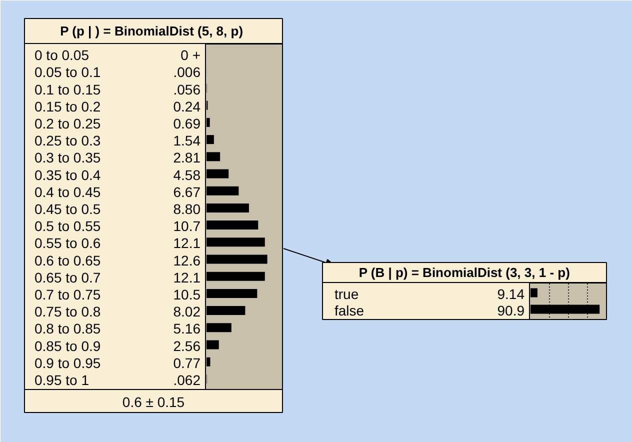 This screenshot has height=442, width=632. I want to click on data-label: 12.6, so click(187, 260).